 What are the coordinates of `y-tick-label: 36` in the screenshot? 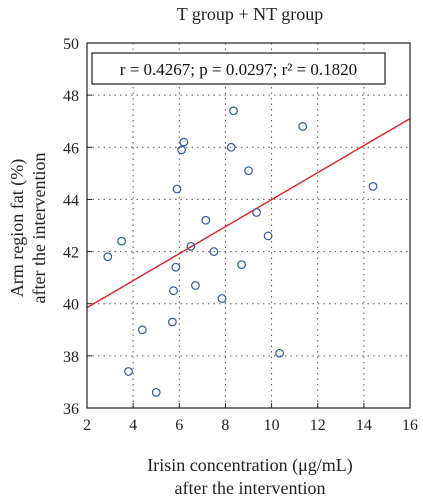 It's located at (71, 409).